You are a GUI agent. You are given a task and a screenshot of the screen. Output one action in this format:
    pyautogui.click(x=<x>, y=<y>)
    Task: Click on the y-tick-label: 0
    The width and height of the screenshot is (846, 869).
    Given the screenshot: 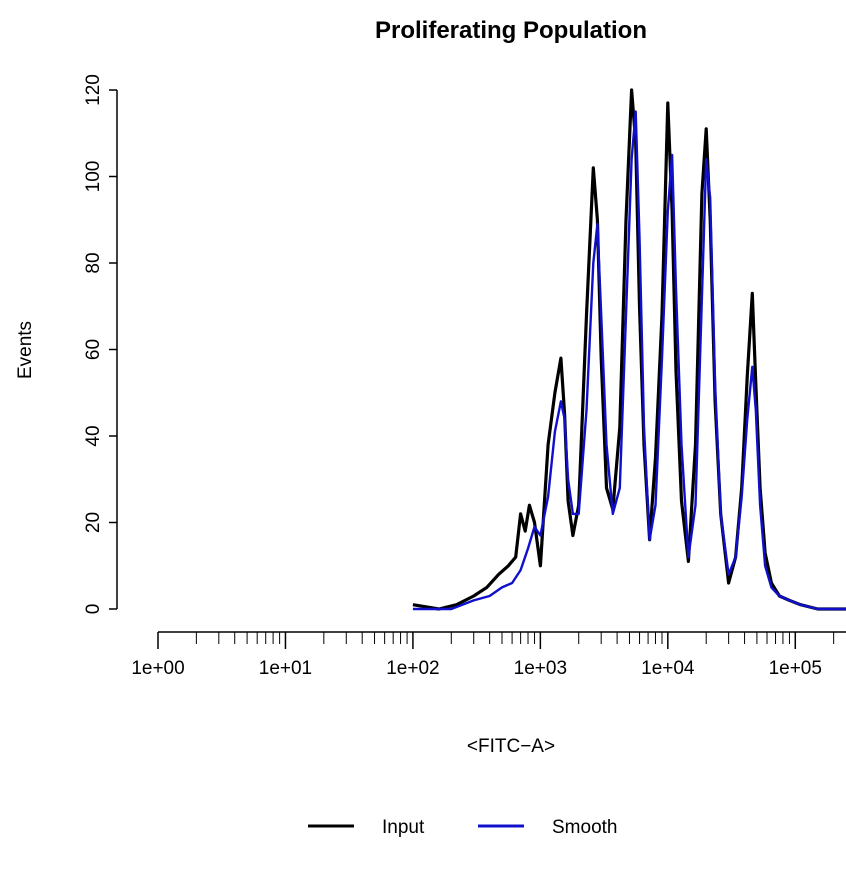 What is the action you would take?
    pyautogui.click(x=93, y=609)
    